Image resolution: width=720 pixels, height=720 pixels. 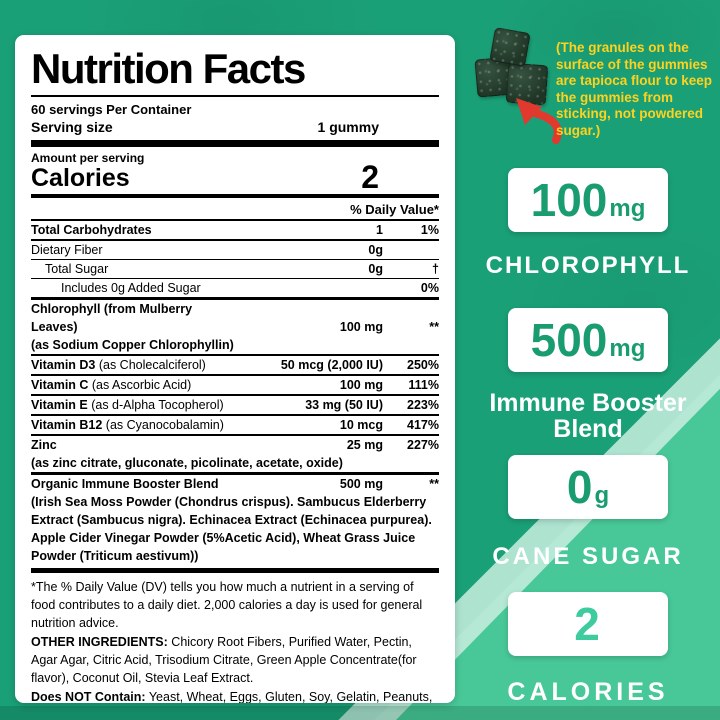 I want to click on red-arrow-icon, so click(x=539, y=121).